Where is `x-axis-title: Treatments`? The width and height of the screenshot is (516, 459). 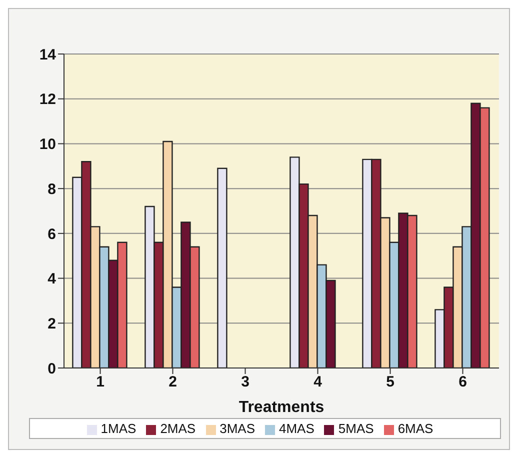 x-axis-title: Treatments is located at coordinates (281, 407).